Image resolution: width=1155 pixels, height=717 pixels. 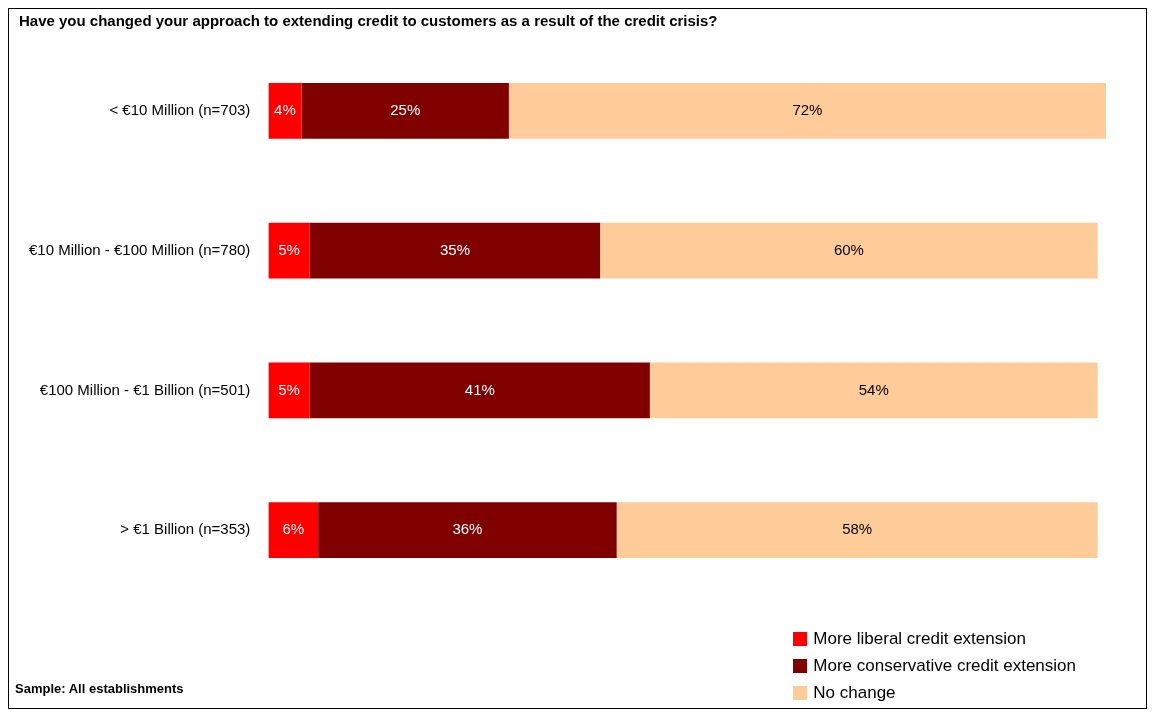 I want to click on data-label: 4%, so click(x=285, y=110).